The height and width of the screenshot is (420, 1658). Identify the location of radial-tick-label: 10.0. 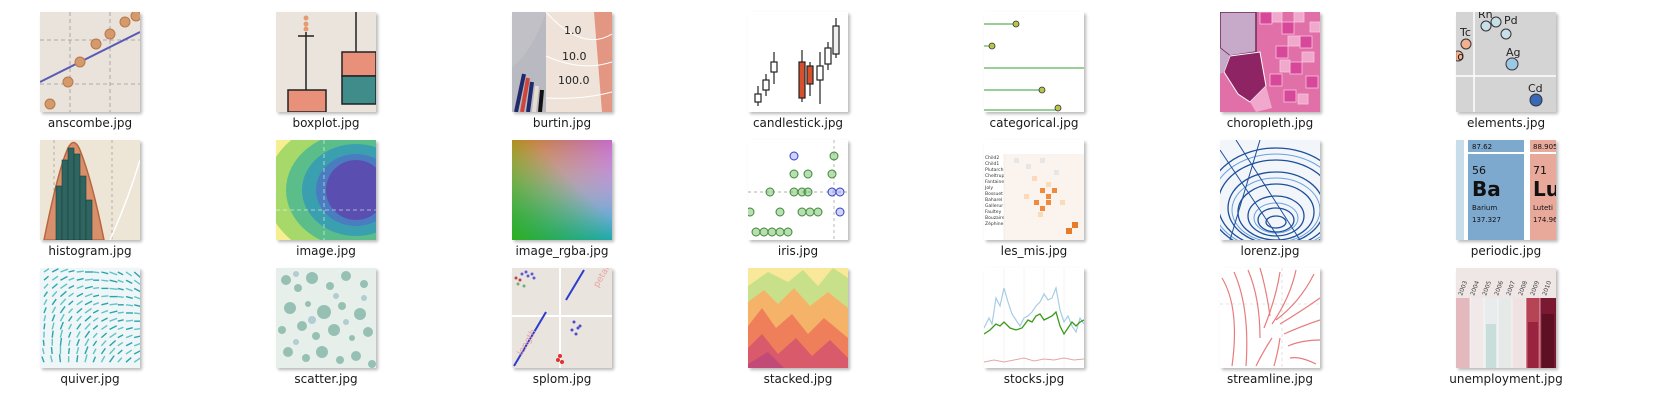
(574, 56).